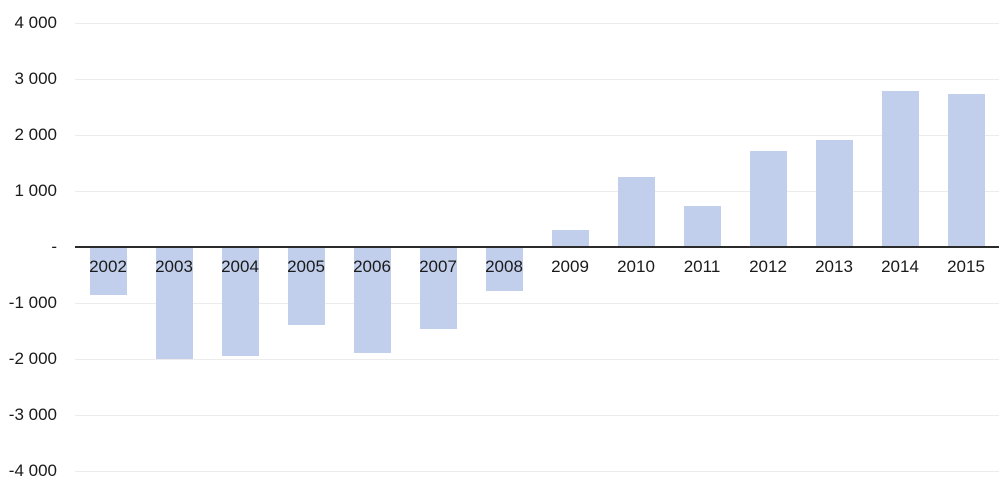 The width and height of the screenshot is (1000, 498). What do you see at coordinates (108, 266) in the screenshot?
I see `x-tick-label: 2002` at bounding box center [108, 266].